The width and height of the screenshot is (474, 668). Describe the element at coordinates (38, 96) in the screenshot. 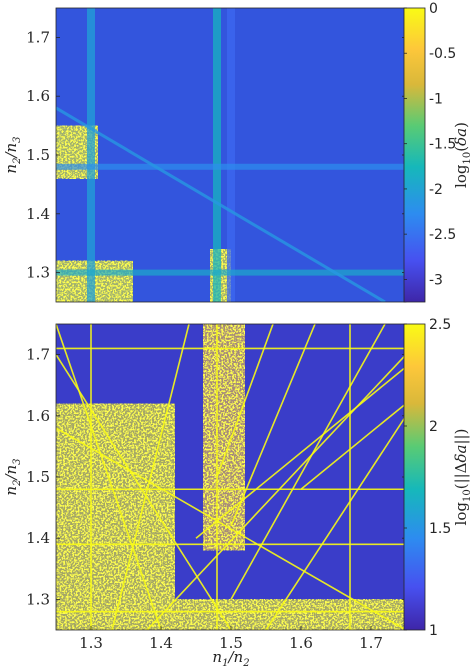

I see `top-y-tick-label-3: 1.6` at that location.